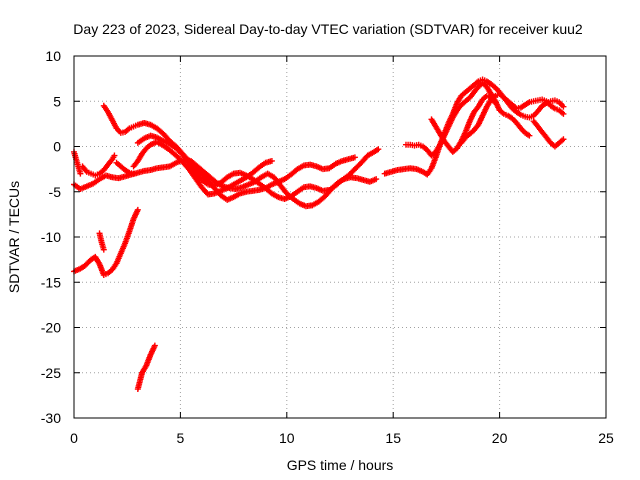 The height and width of the screenshot is (480, 640). Describe the element at coordinates (51, 237) in the screenshot. I see `y-tick-label: -10` at that location.